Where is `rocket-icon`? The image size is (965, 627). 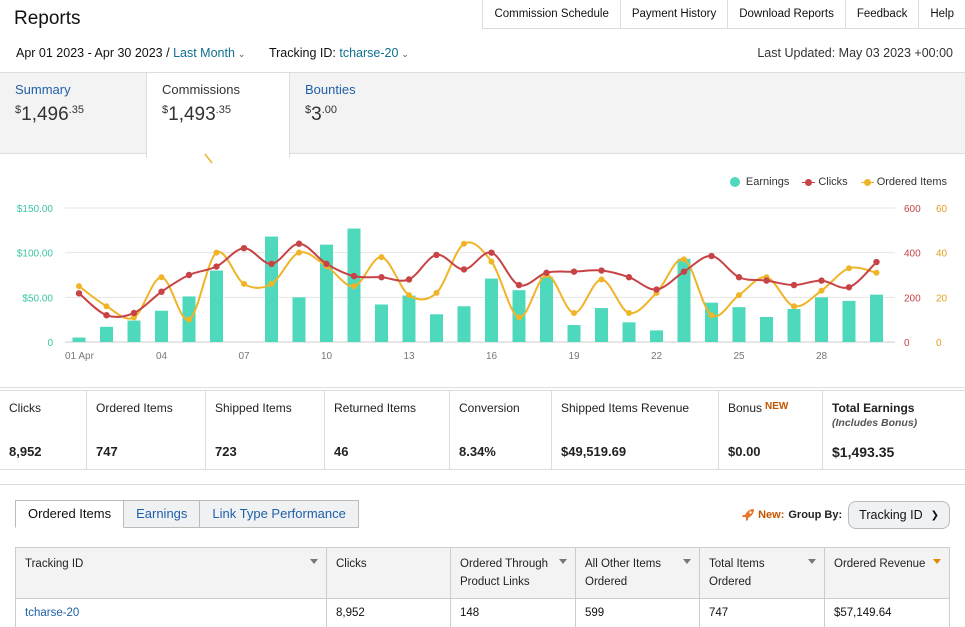 rocket-icon is located at coordinates (748, 515).